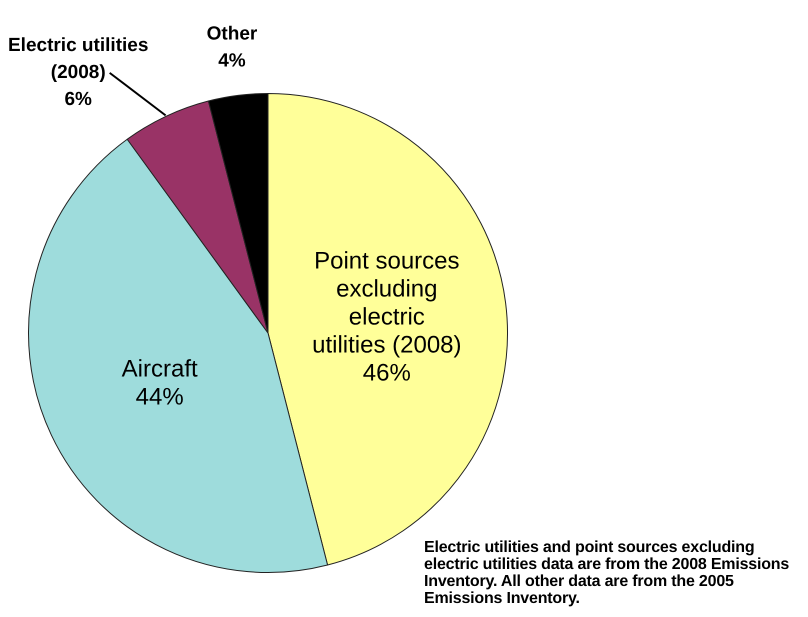 This screenshot has height=617, width=808. Describe the element at coordinates (78, 59) in the screenshot. I see `slice-label: Electric utilities (2008)` at that location.